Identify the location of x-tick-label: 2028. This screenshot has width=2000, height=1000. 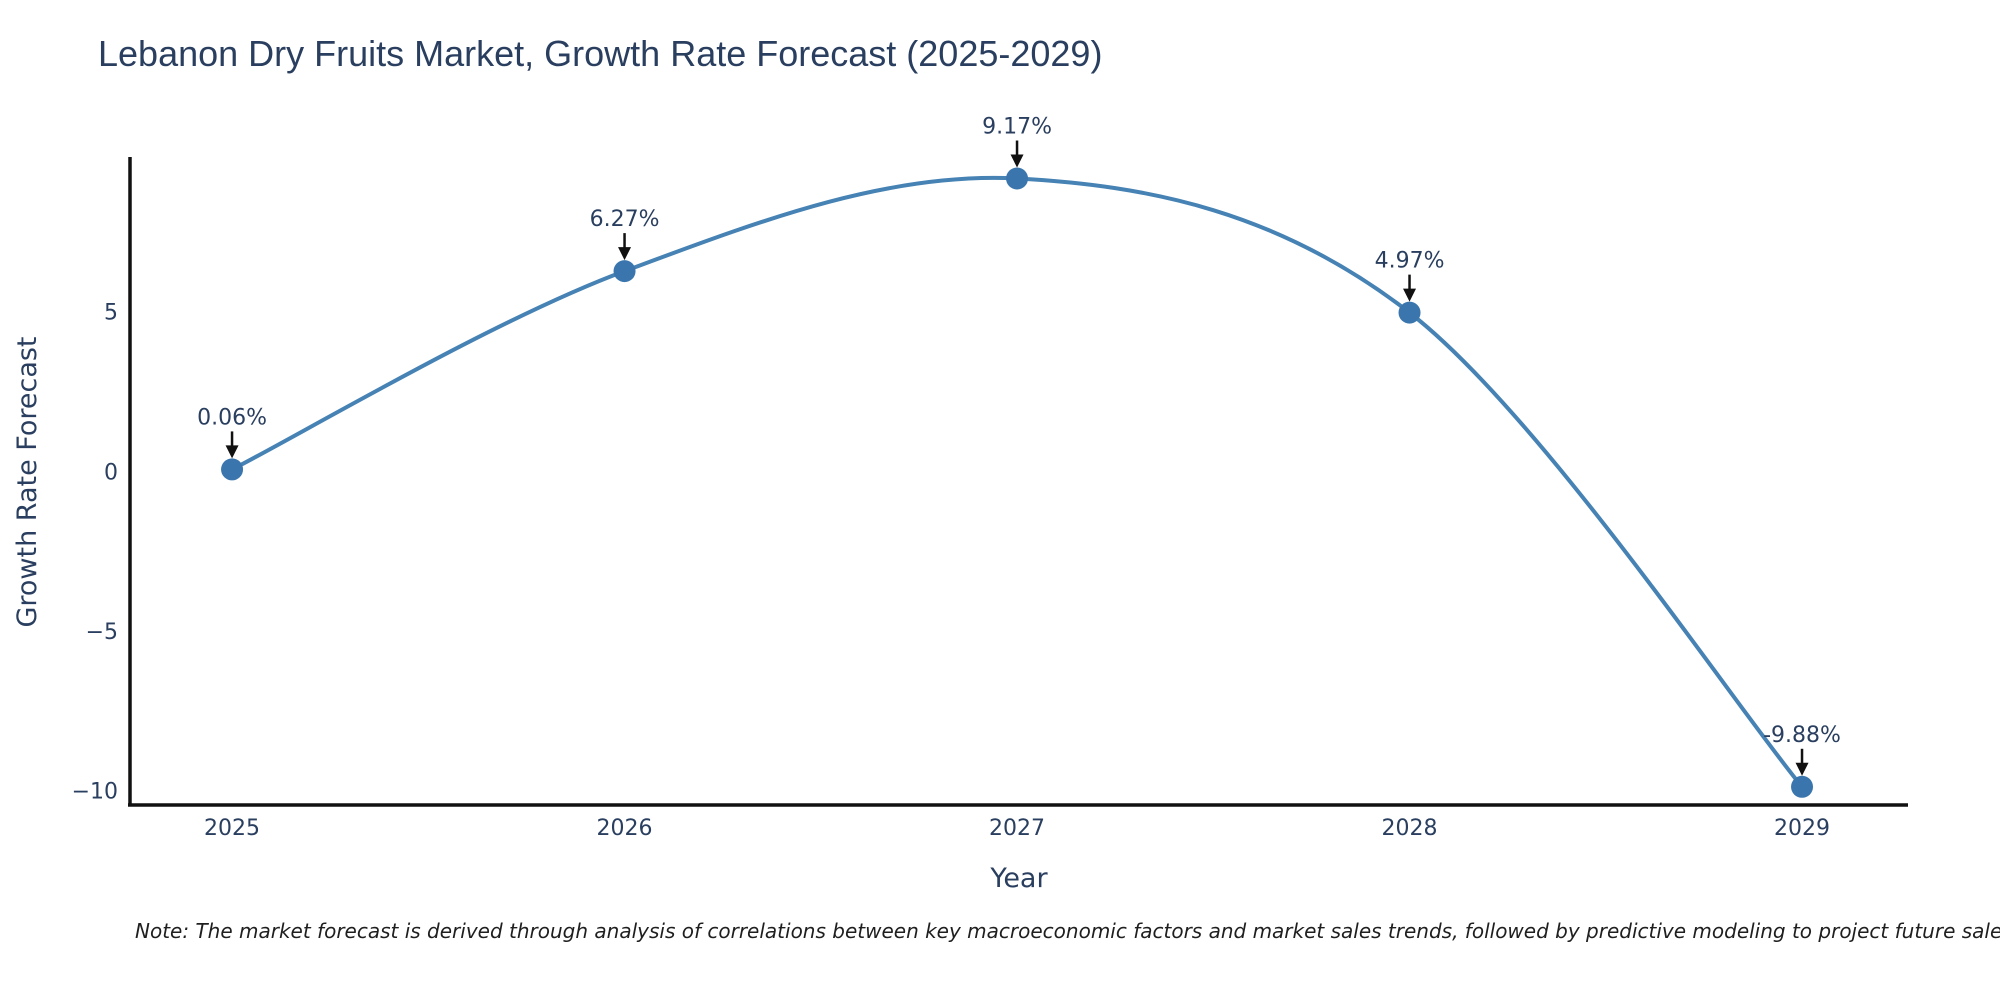
(1410, 828).